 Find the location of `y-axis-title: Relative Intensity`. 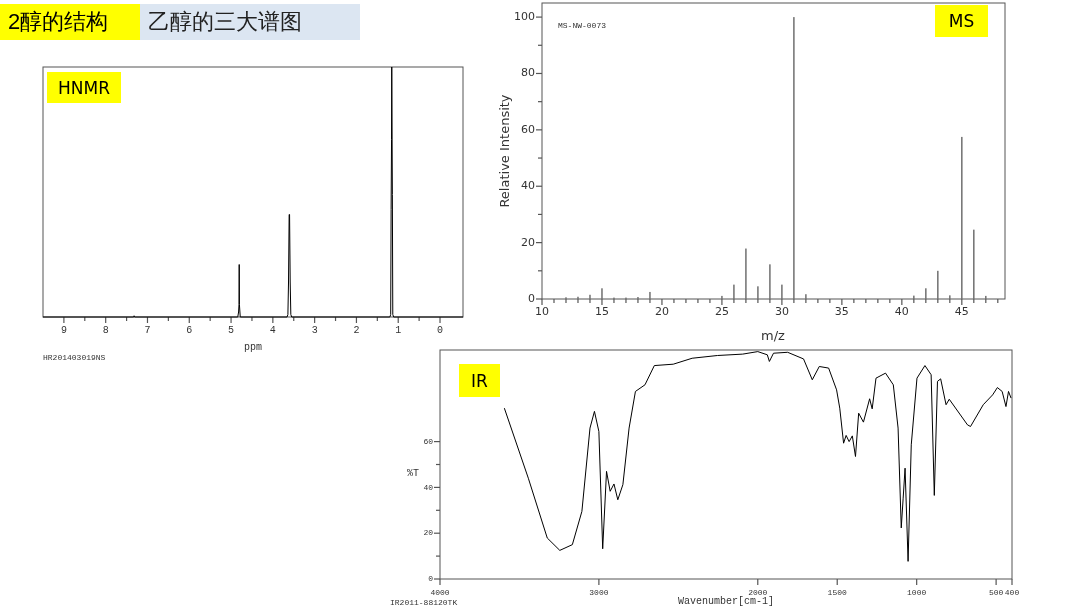

y-axis-title: Relative Intensity is located at coordinates (504, 151).